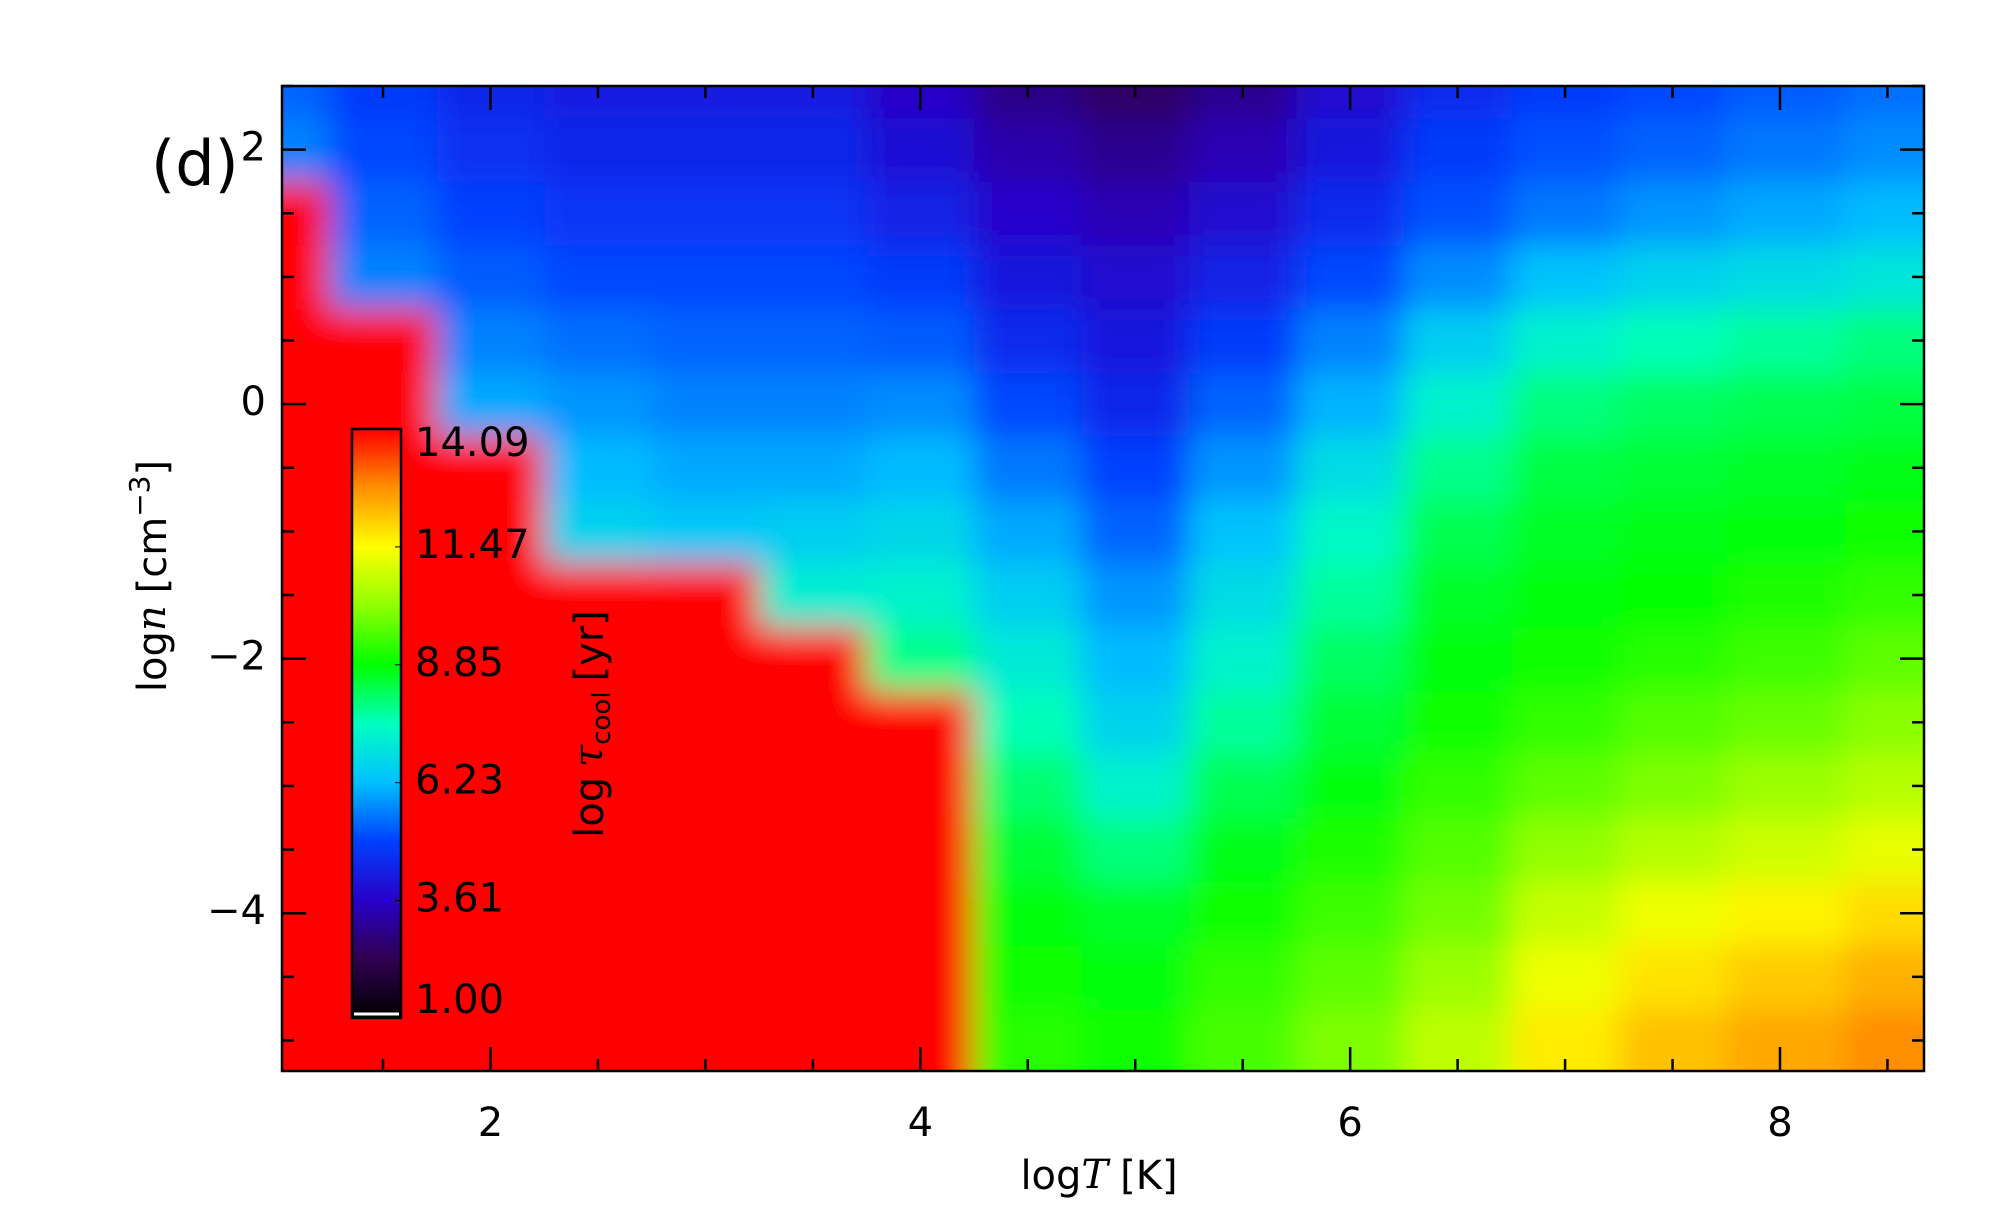  I want to click on colorbar, so click(376, 723).